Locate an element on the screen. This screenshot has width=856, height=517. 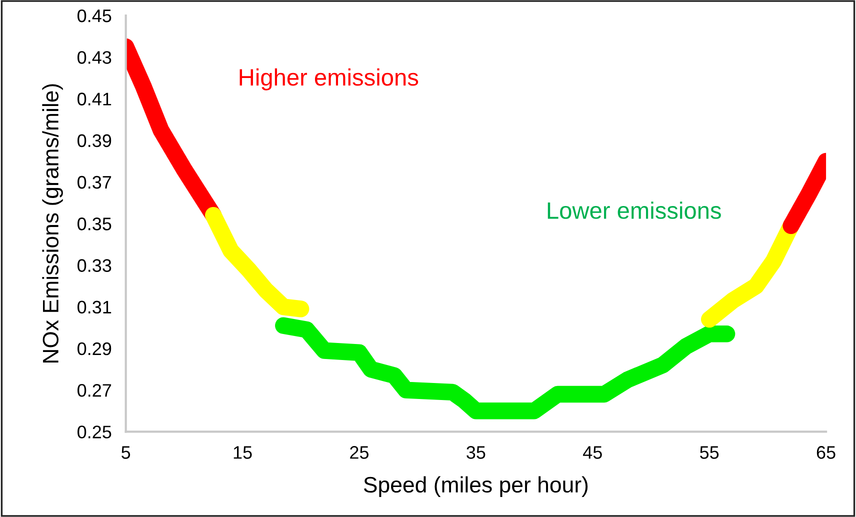
y-tick-label: 0.29 is located at coordinates (95, 349).